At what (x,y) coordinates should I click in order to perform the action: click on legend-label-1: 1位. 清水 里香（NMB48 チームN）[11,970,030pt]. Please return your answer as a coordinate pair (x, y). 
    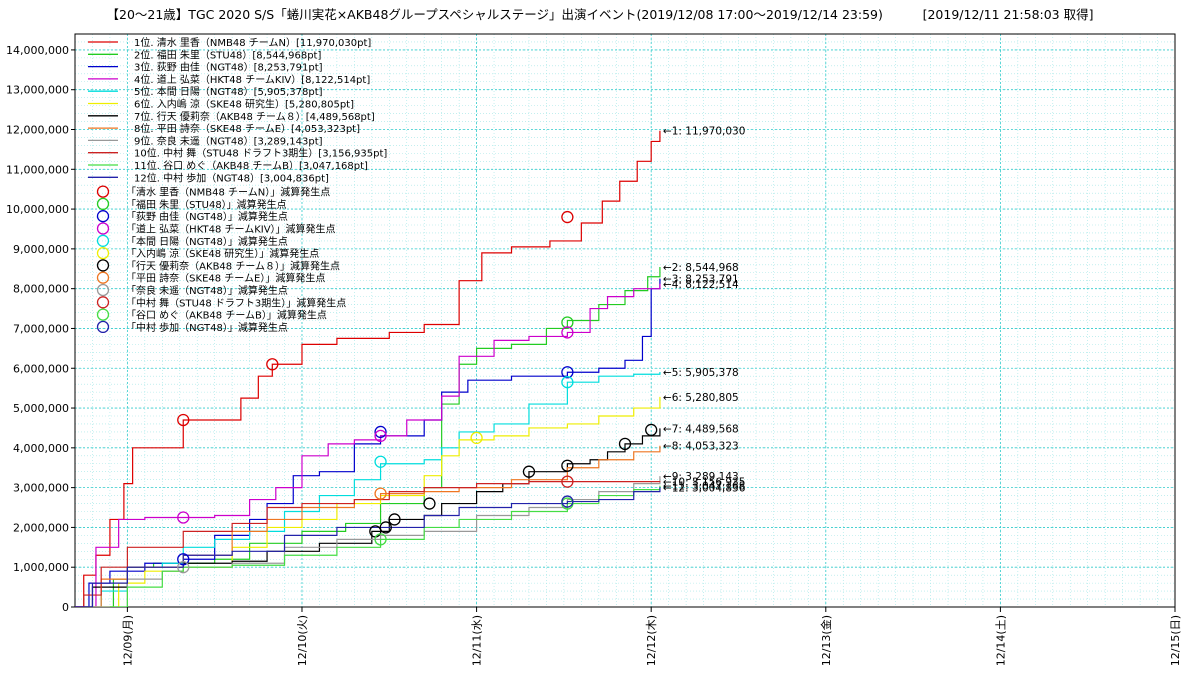
    Looking at the image, I should click on (252, 42).